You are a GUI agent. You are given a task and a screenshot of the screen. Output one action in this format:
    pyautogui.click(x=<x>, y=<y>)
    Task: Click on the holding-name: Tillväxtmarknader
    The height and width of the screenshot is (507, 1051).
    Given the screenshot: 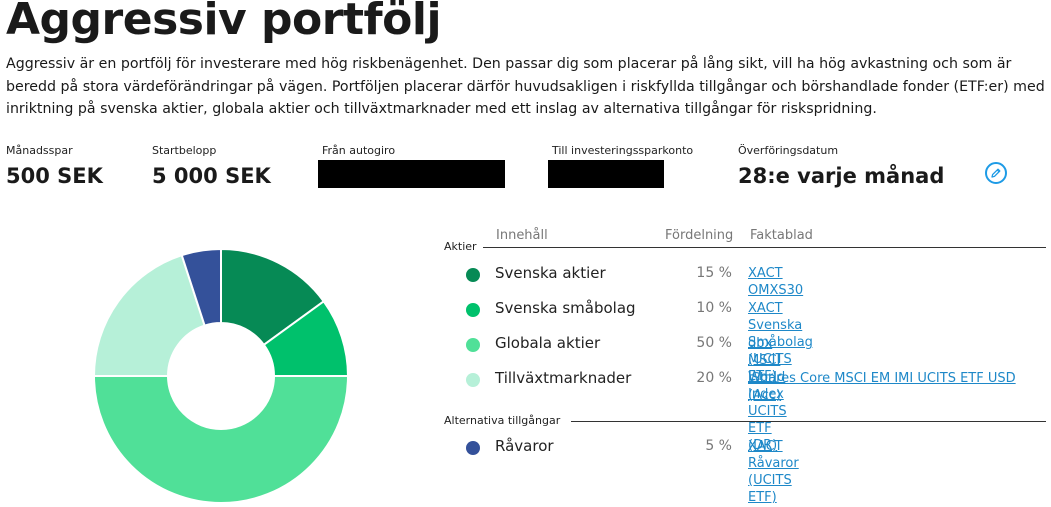 What is the action you would take?
    pyautogui.click(x=563, y=378)
    